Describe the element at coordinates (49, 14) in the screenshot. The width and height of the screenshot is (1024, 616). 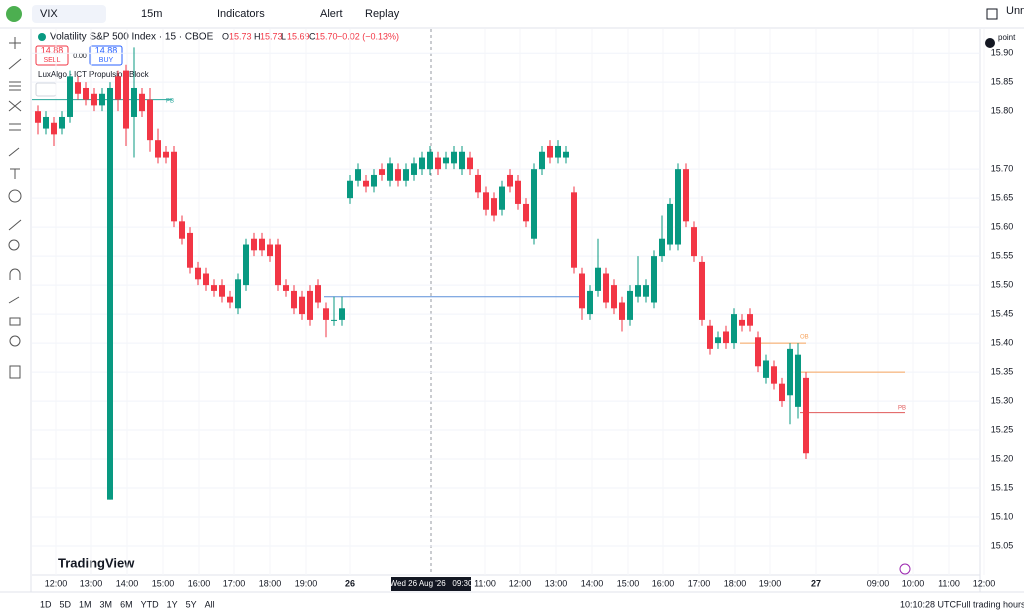
I see `symbol: VIX` at that location.